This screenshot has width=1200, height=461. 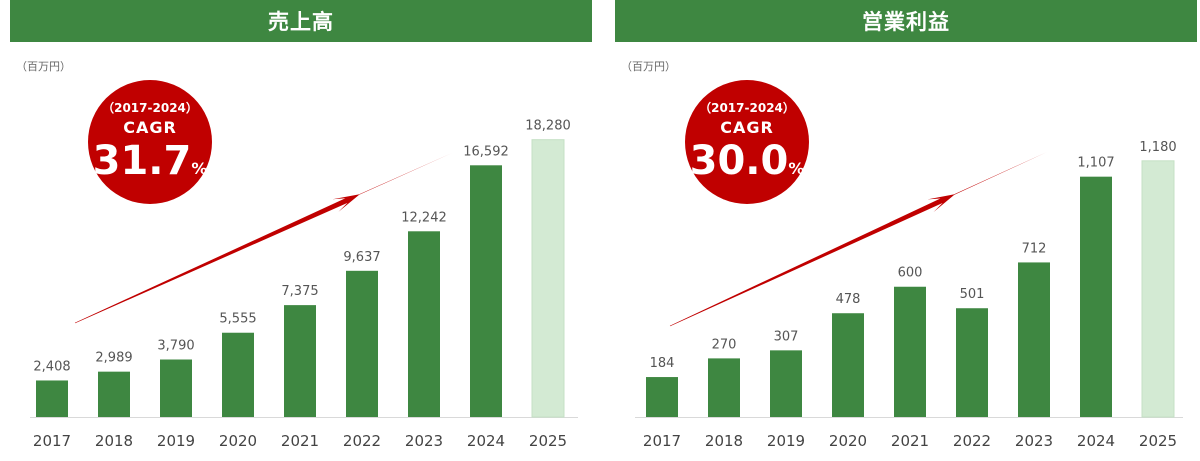 I want to click on operating-income-cagr-value-wrap: 30.0%, so click(x=747, y=165).